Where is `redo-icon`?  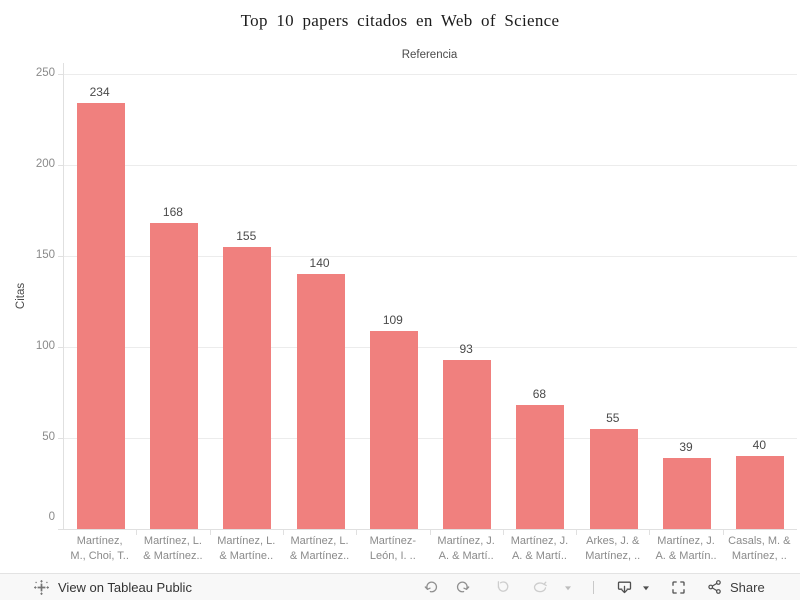
redo-icon is located at coordinates (462, 587).